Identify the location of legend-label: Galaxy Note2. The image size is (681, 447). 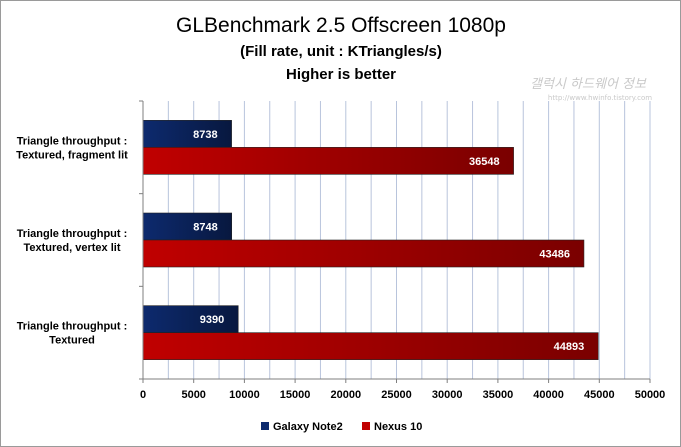
(308, 427).